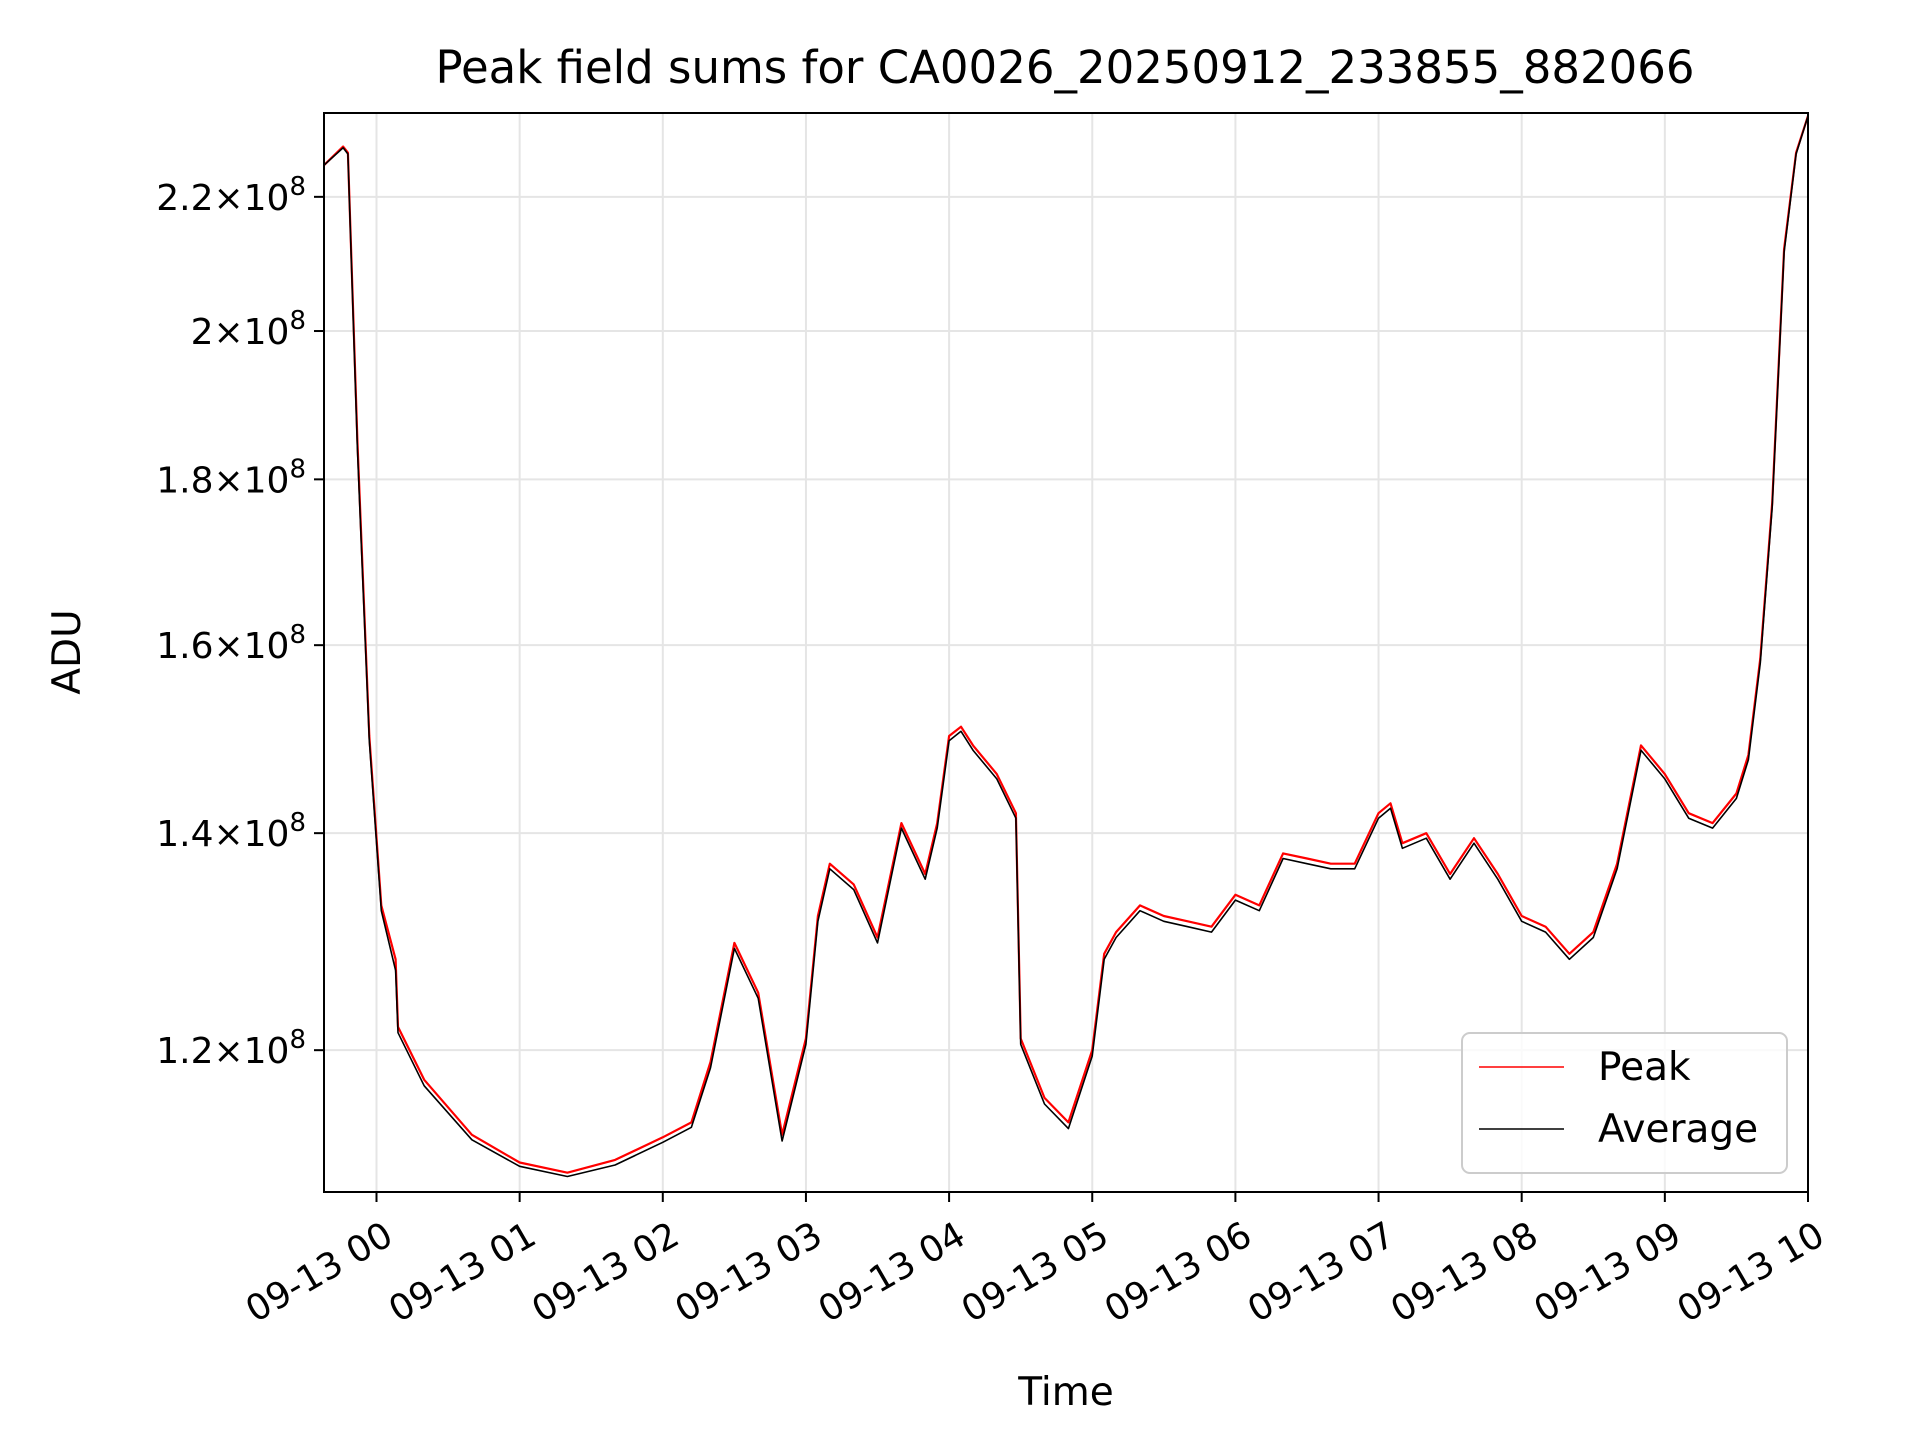  I want to click on y-tick-label: 1.6×108, so click(231, 643).